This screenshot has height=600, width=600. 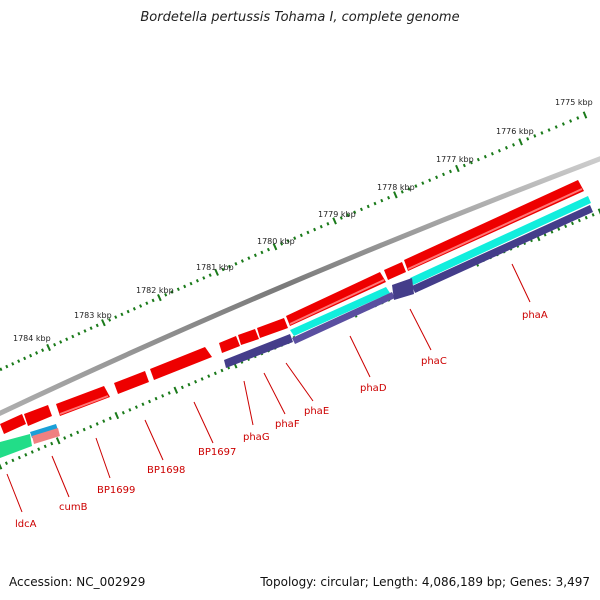 I want to click on kbp-label: 1776 kbp, so click(x=515, y=131).